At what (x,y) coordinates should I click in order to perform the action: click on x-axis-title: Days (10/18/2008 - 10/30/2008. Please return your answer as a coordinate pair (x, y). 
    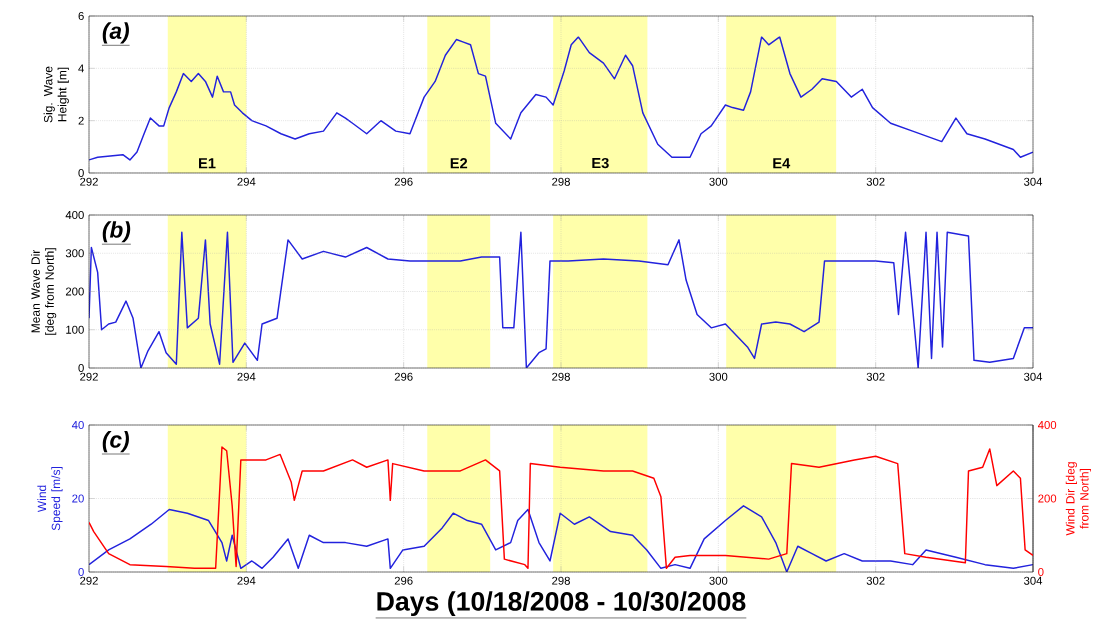
    Looking at the image, I should click on (561, 604).